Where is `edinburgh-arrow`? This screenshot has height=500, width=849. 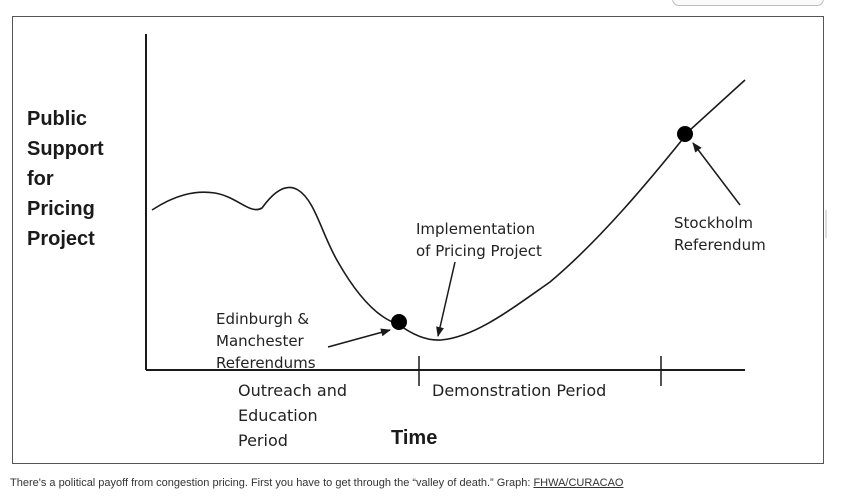
edinburgh-arrow is located at coordinates (359, 338).